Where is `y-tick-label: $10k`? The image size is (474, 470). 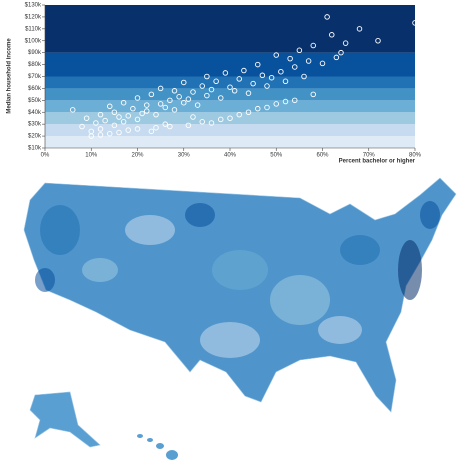 y-tick-label: $10k is located at coordinates (35, 149).